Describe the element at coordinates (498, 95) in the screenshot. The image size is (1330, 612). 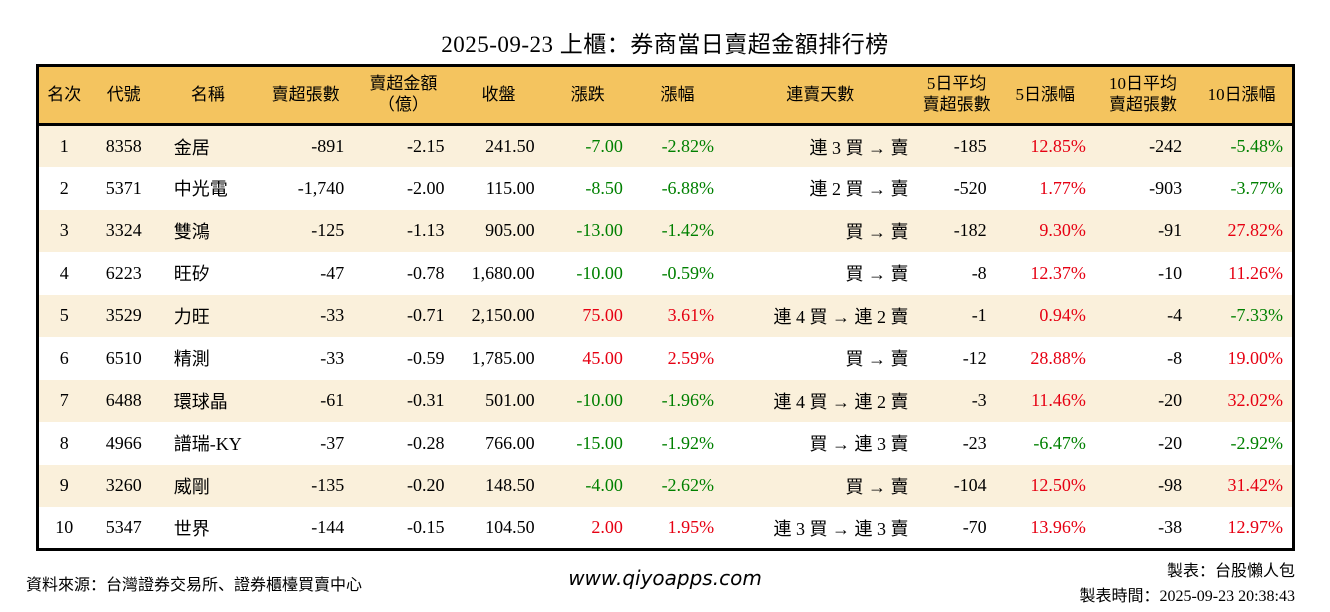
I see `header-close: 收盤` at that location.